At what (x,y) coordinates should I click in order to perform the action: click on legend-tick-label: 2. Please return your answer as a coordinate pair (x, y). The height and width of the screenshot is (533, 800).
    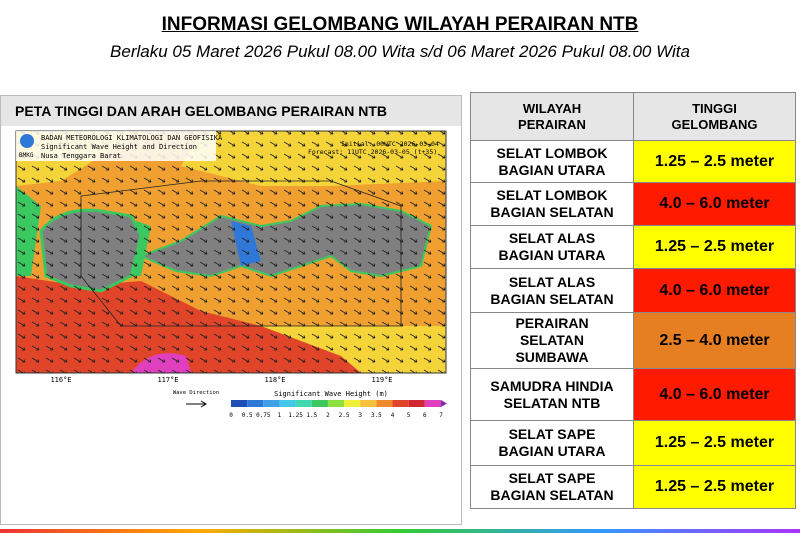
    Looking at the image, I should click on (328, 415).